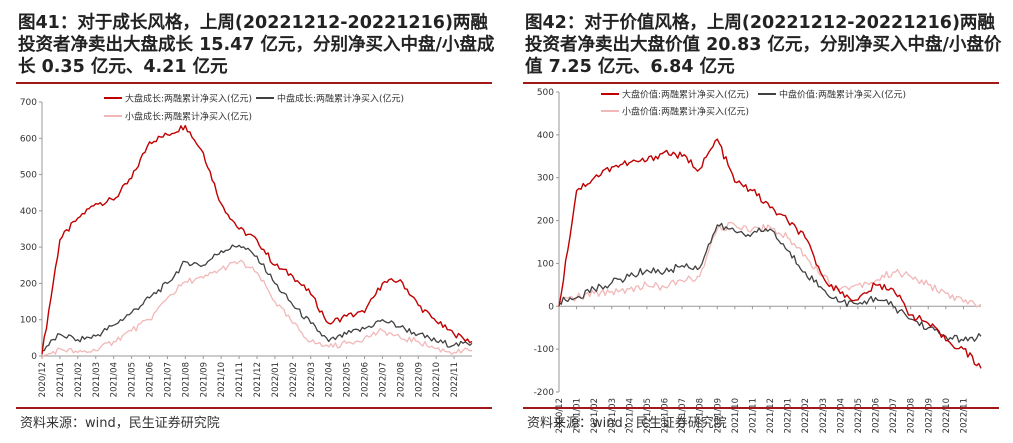  What do you see at coordinates (28, 103) in the screenshot?
I see `y-tick-label: 700` at bounding box center [28, 103].